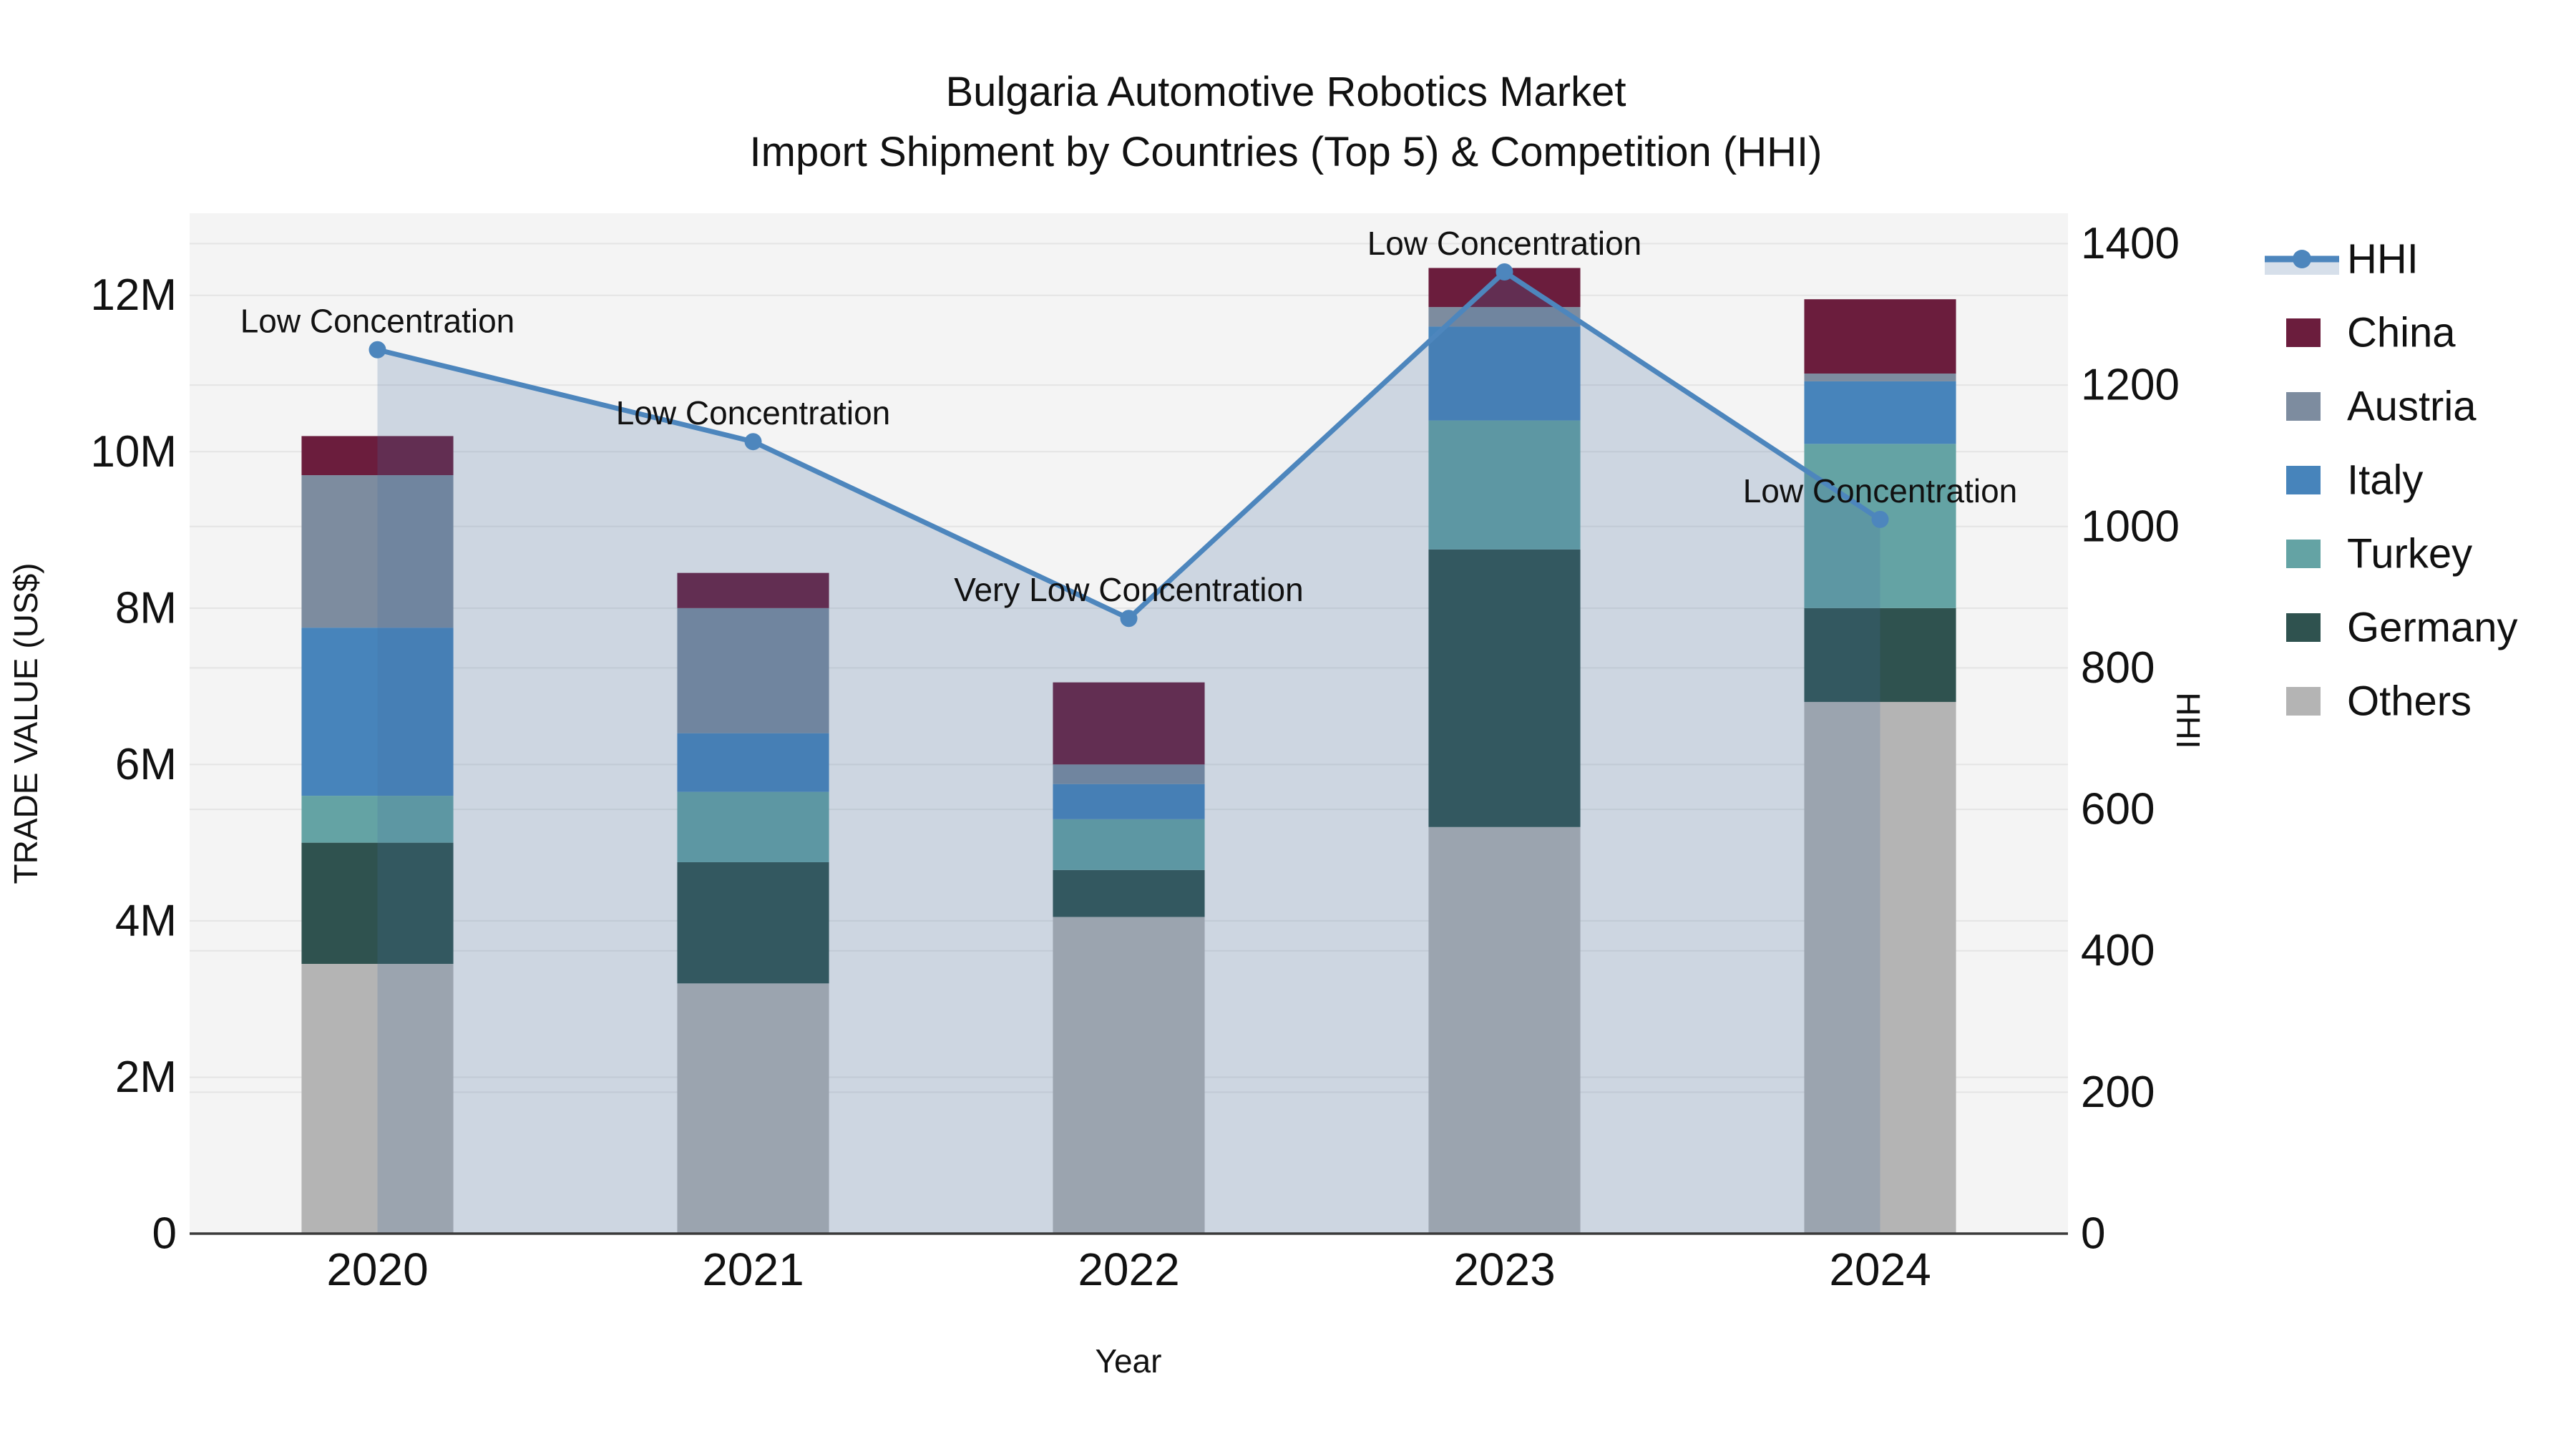 The height and width of the screenshot is (1449, 2576). Describe the element at coordinates (1504, 243) in the screenshot. I see `annotation-2023: Low Concentration` at that location.